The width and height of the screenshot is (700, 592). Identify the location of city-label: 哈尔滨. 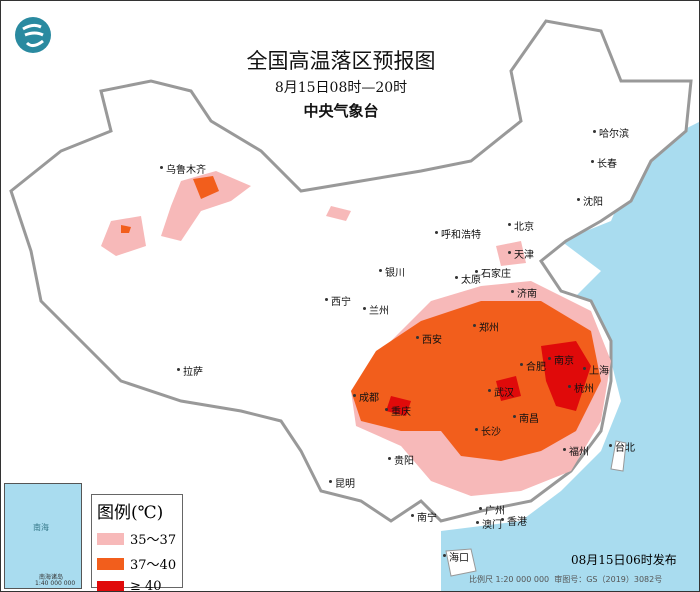
(611, 132).